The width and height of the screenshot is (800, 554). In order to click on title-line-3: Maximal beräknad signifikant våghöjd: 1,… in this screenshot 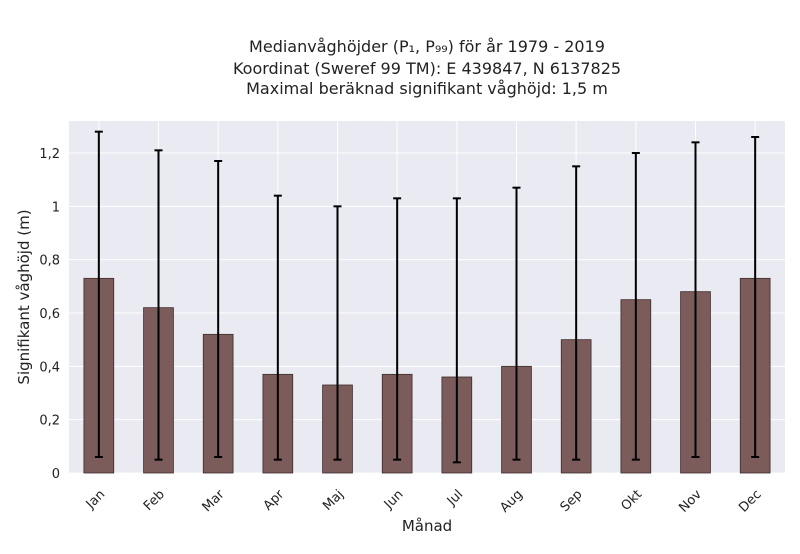, I will do `click(427, 88)`.